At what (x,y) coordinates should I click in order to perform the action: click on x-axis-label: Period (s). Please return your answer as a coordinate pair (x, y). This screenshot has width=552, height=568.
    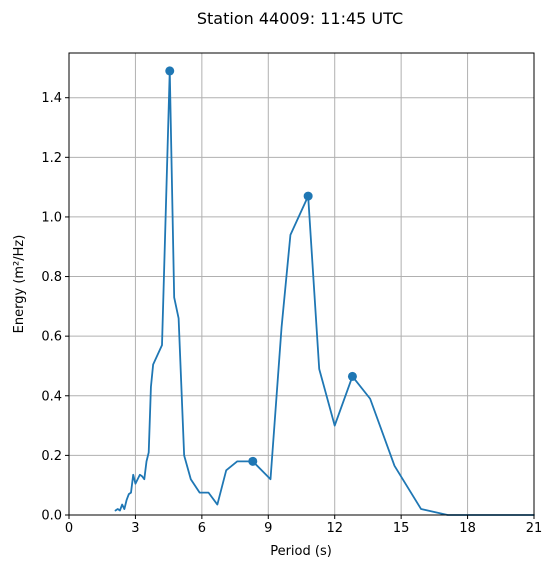
    Looking at the image, I should click on (301, 551).